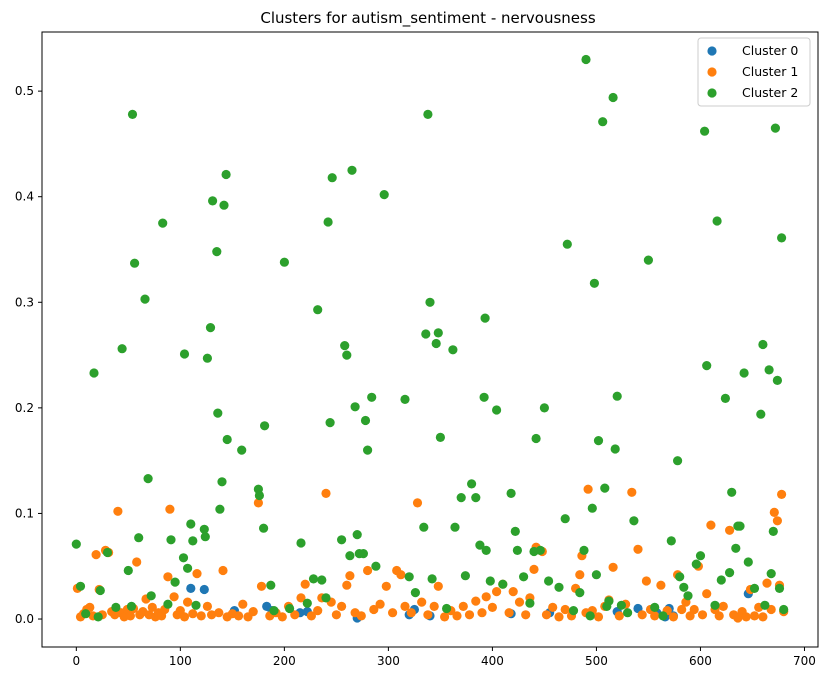 This screenshot has height=682, width=826. I want to click on y-tick-label: 0.1, so click(24, 513).